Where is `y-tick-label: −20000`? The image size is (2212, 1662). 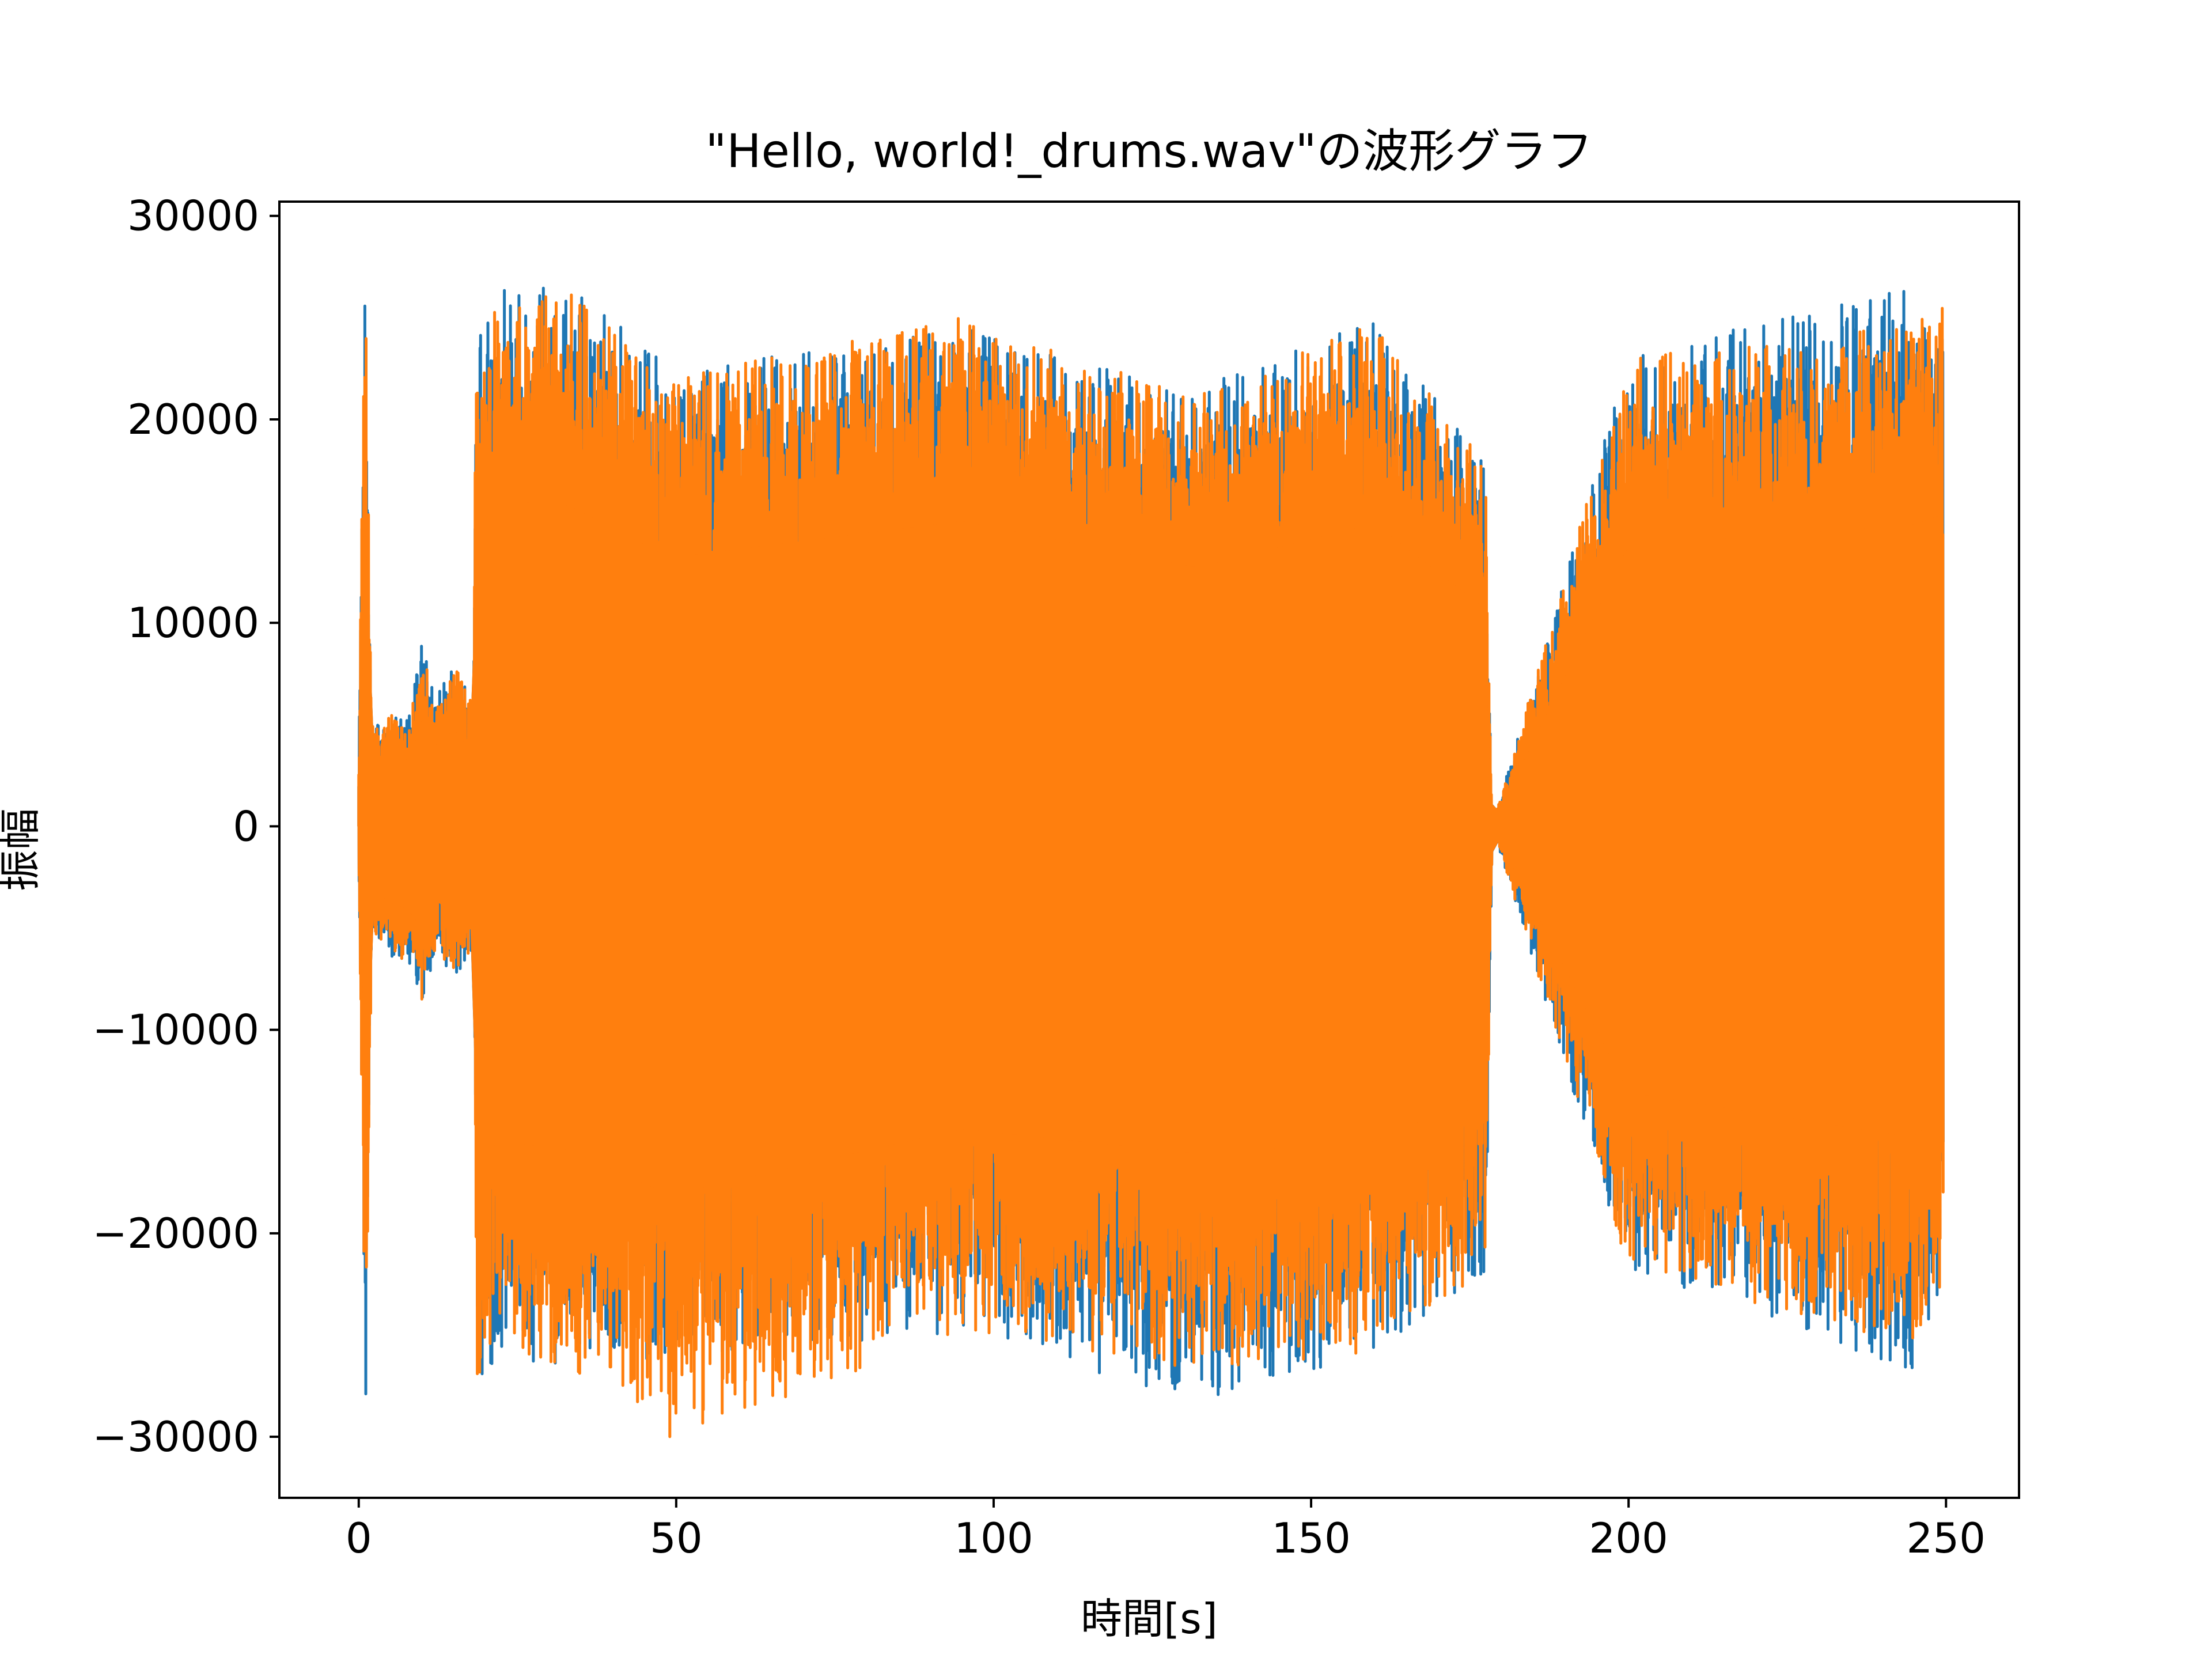 y-tick-label: −20000 is located at coordinates (176, 1234).